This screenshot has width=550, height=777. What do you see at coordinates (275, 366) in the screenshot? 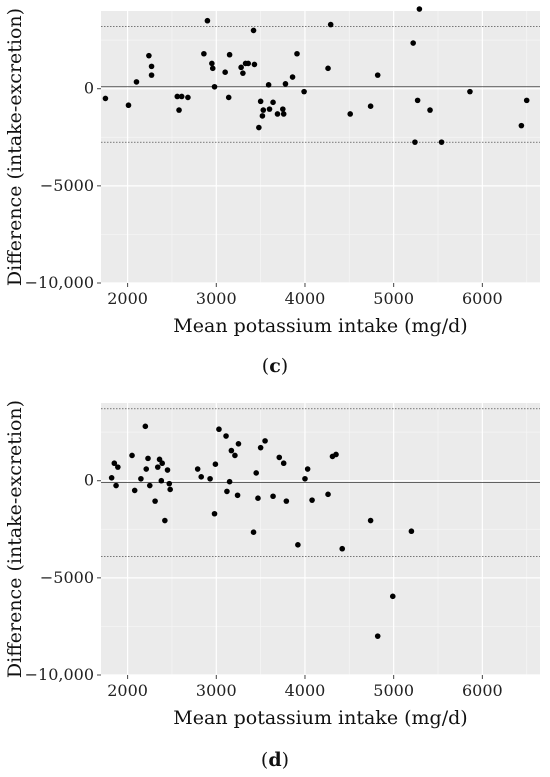
I see `panel-label-c: (c)` at bounding box center [275, 366].